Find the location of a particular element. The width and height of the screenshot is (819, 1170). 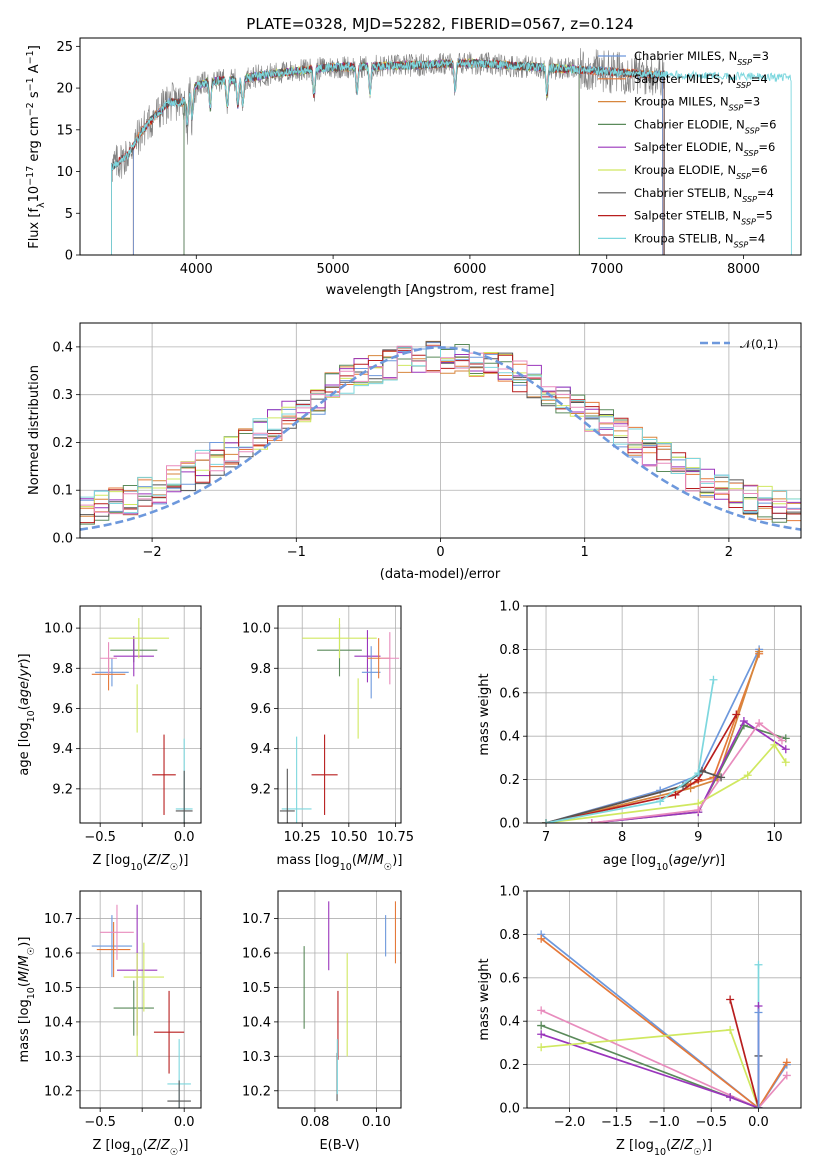

x-axis-label: E(B-V) is located at coordinates (339, 1145).